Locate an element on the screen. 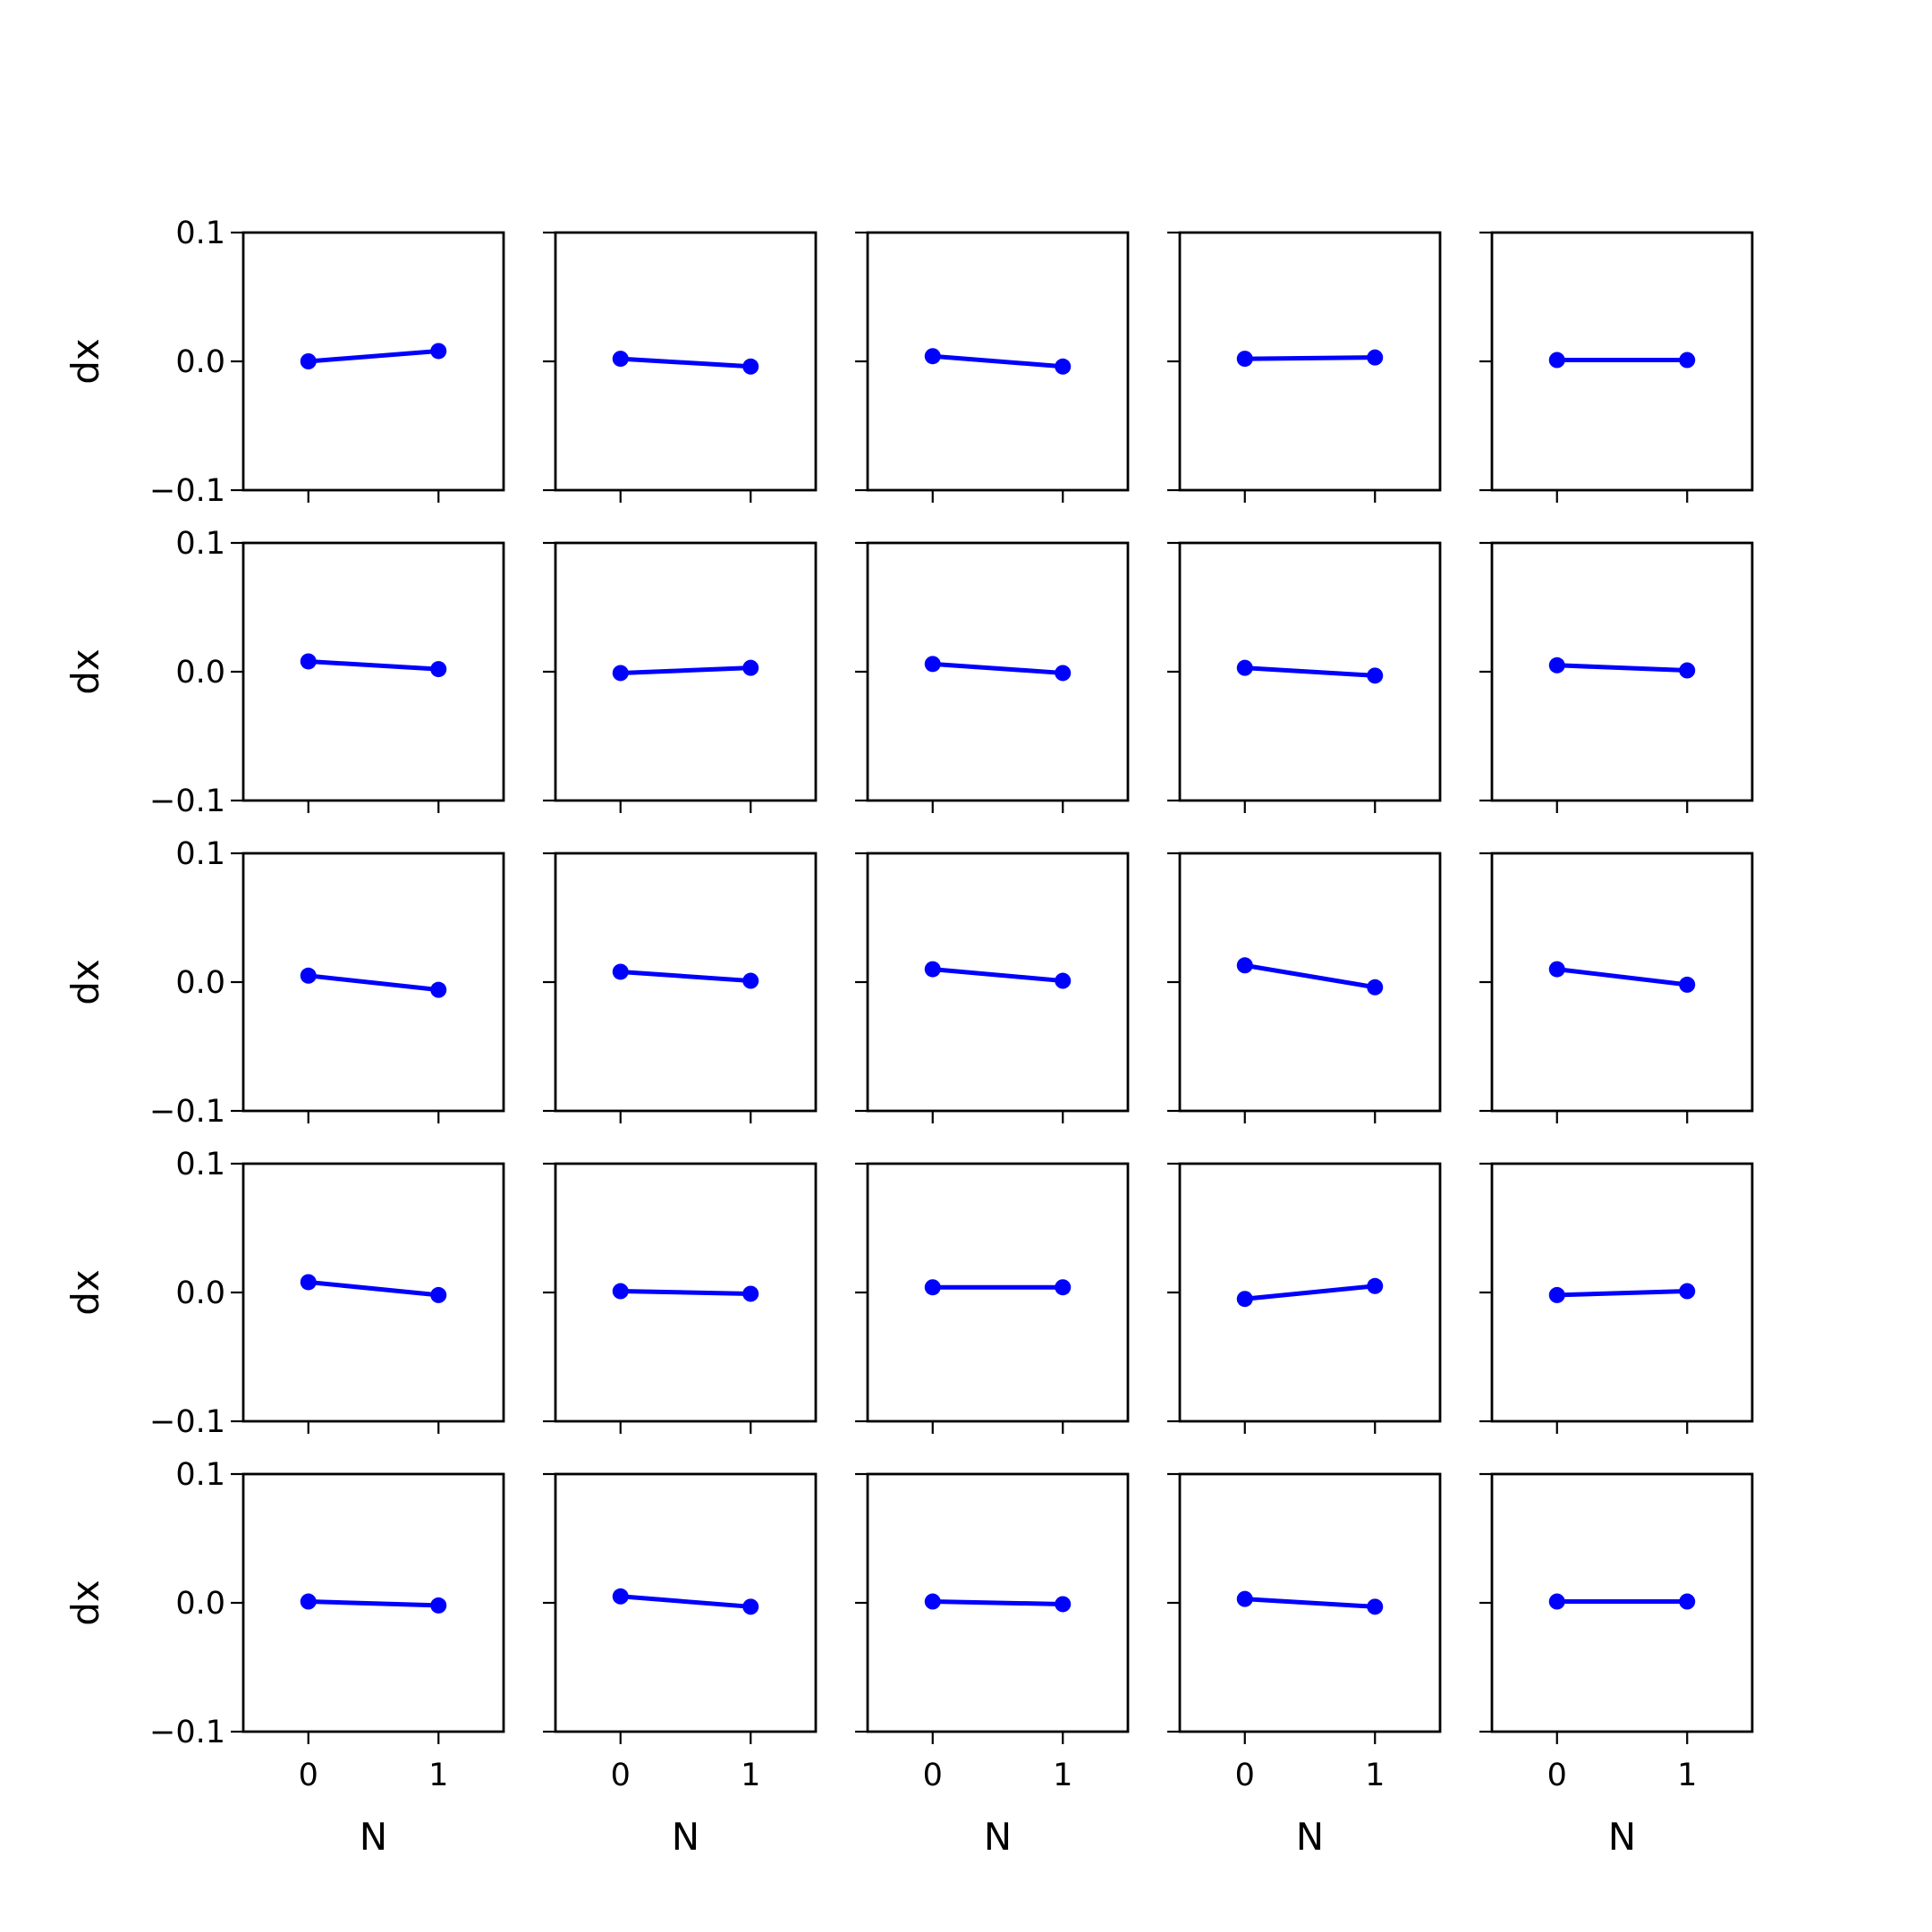 The width and height of the screenshot is (1932, 1932). subplot-r1-c2 is located at coordinates (680, 367).